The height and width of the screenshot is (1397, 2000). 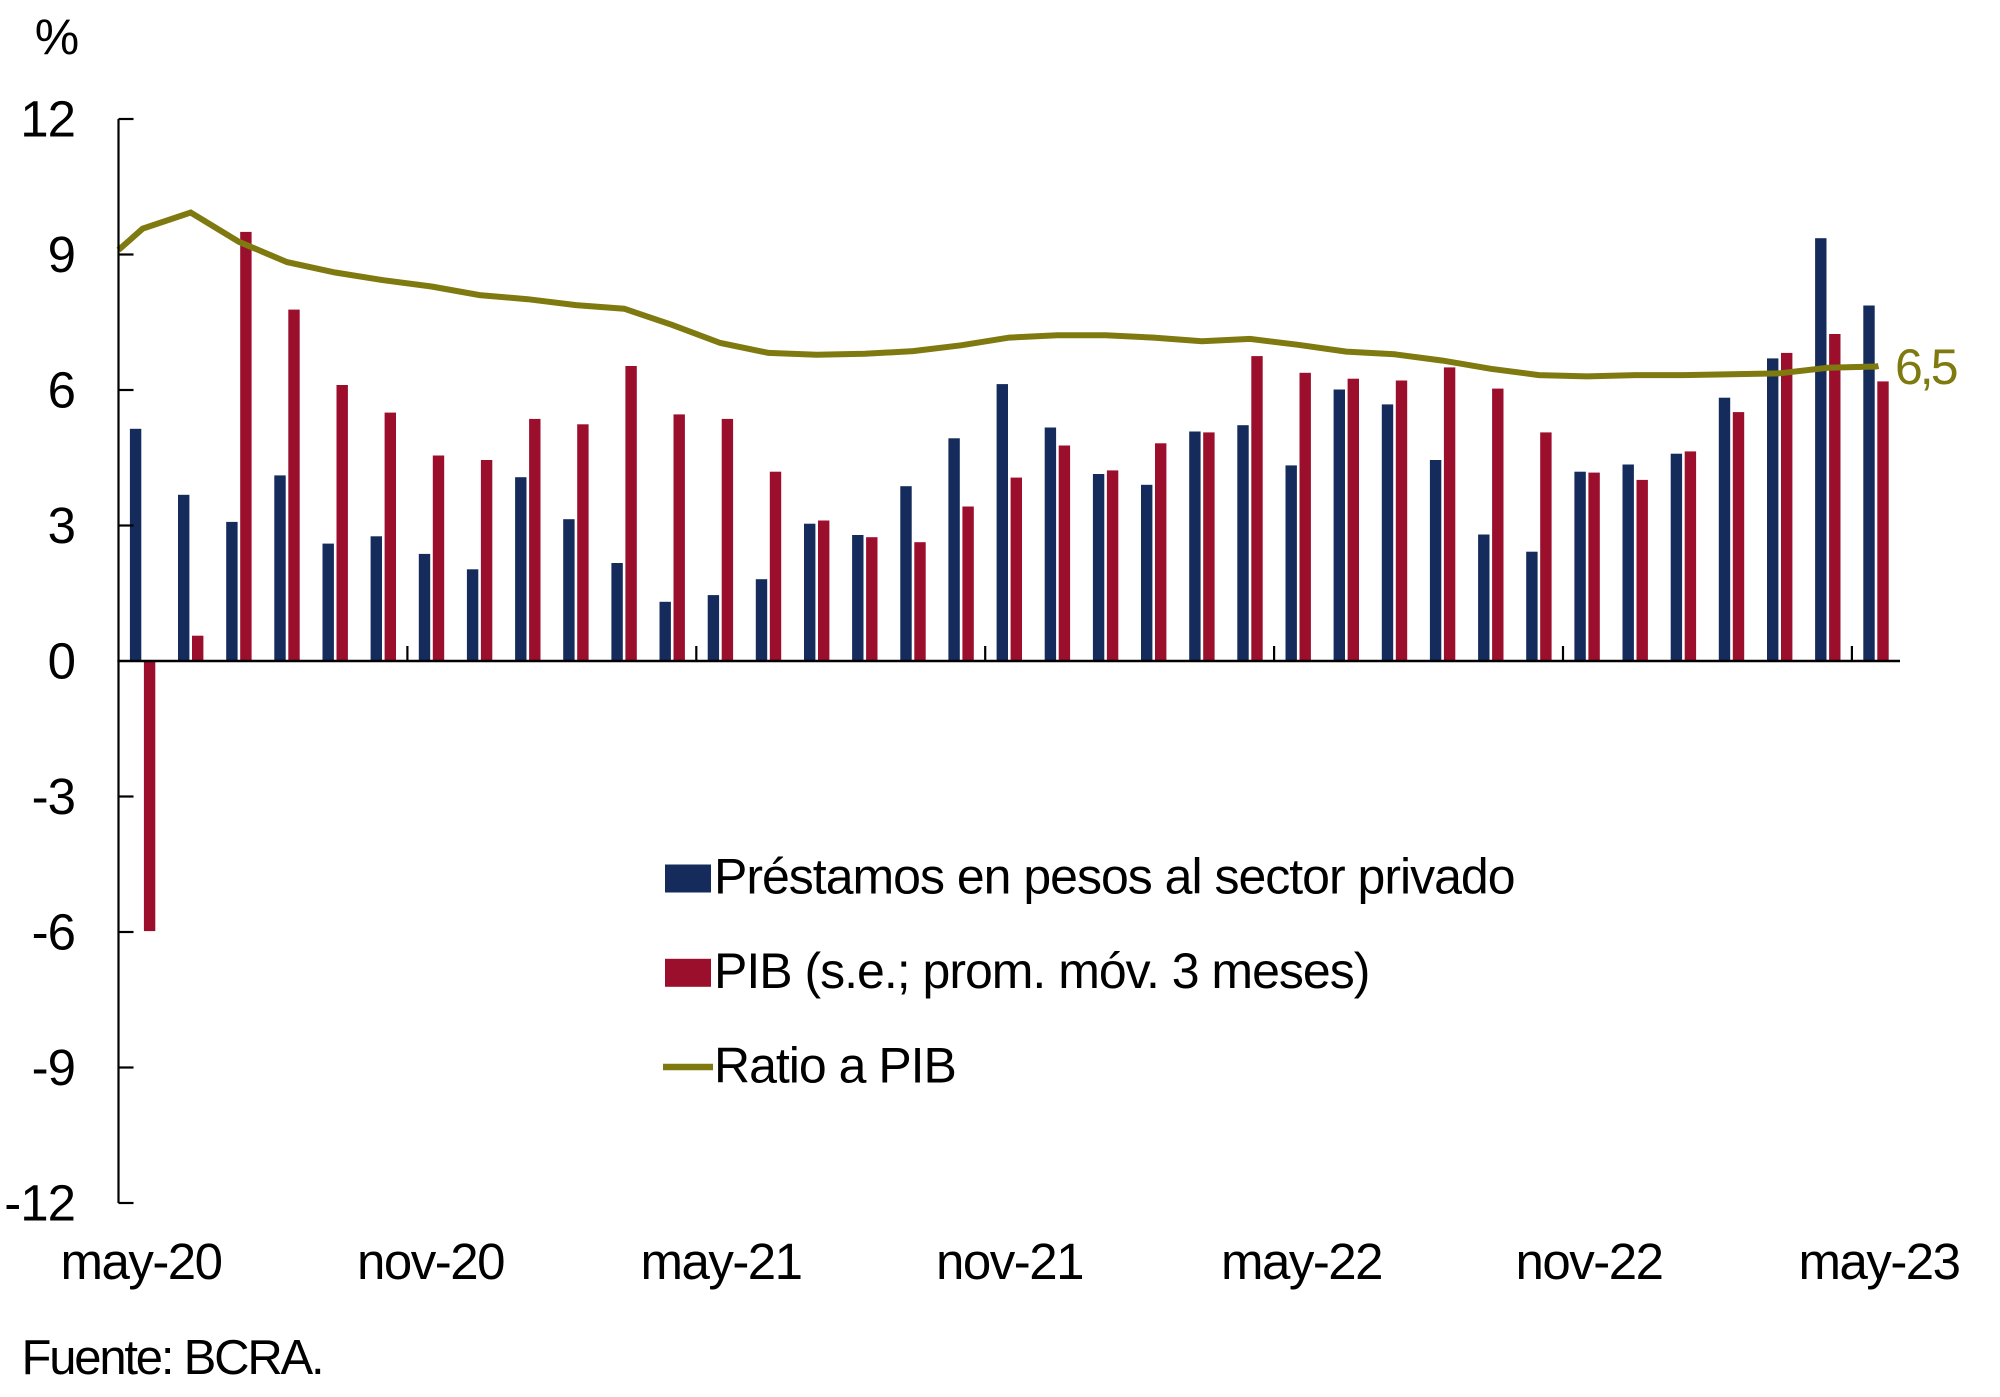 I want to click on svg-text: 6, so click(x=61, y=390).